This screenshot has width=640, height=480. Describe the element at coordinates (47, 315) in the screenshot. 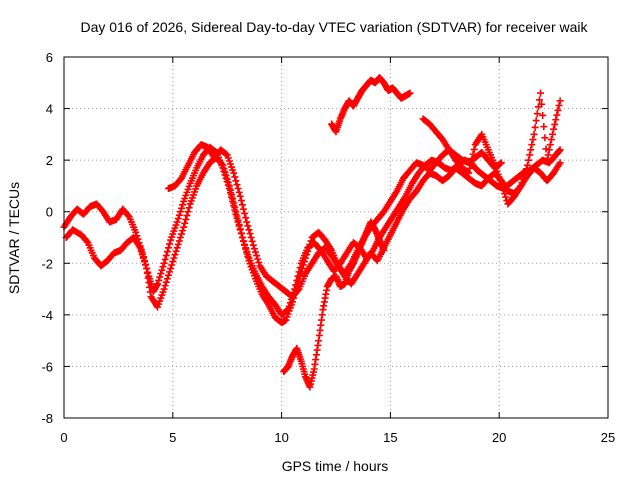

I see `y-tick-label: -4` at that location.